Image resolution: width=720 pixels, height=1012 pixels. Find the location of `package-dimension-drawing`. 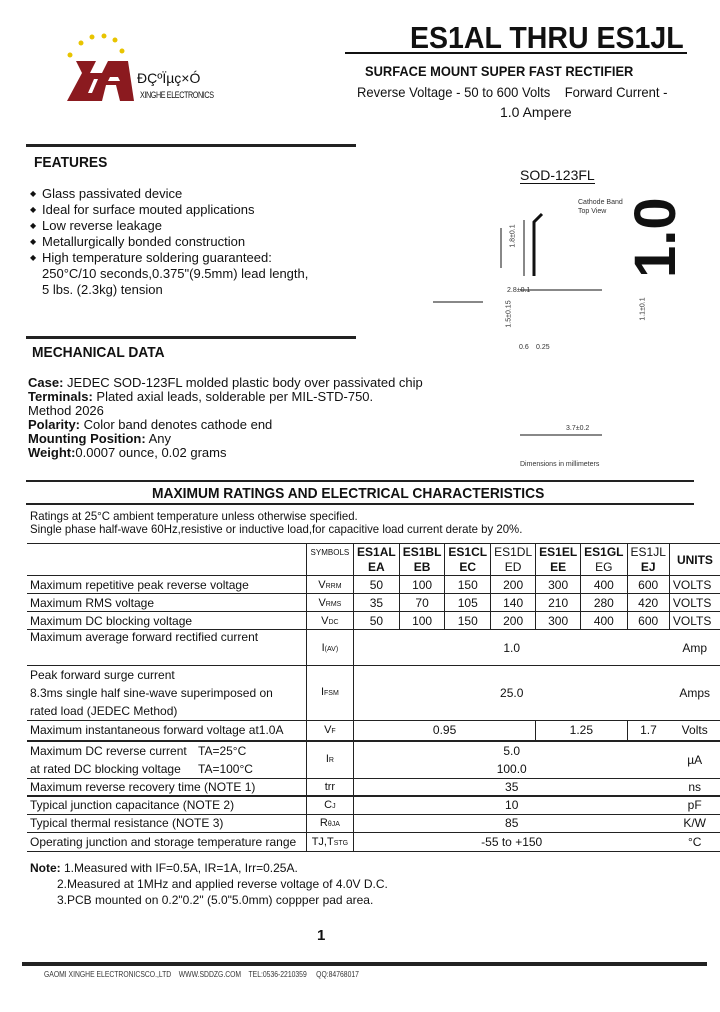

package-dimension-drawing is located at coordinates (517, 324).